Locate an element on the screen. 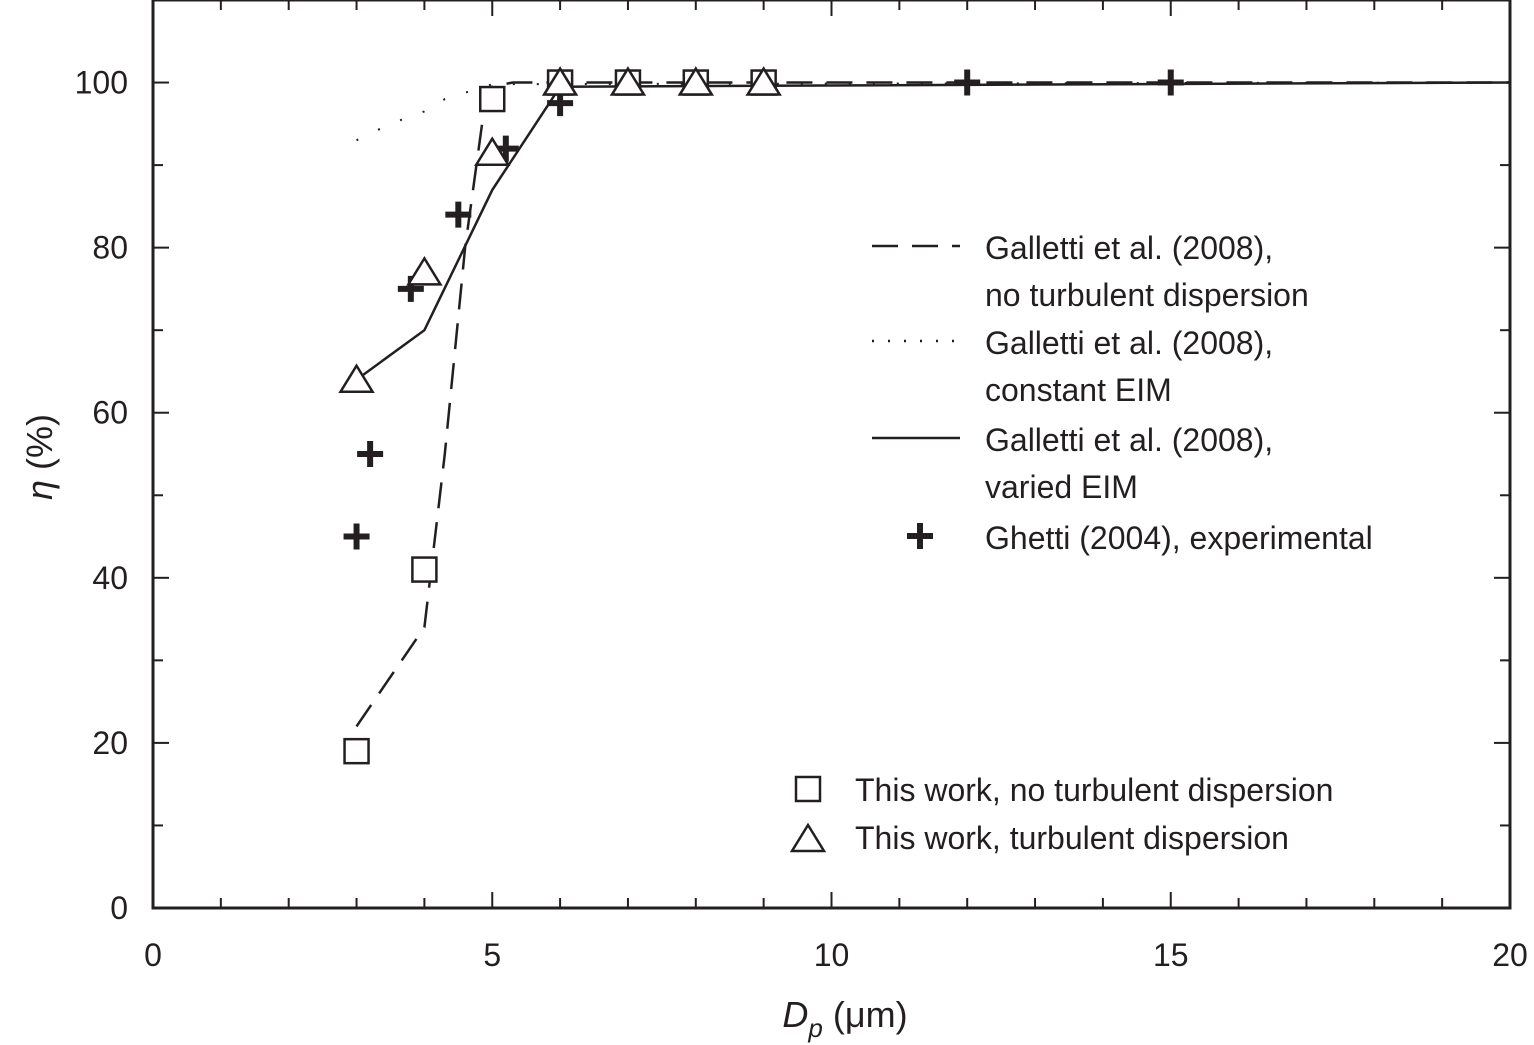 The width and height of the screenshot is (1534, 1045). legend-label: This work, turbulent dispersion is located at coordinates (1072, 838).